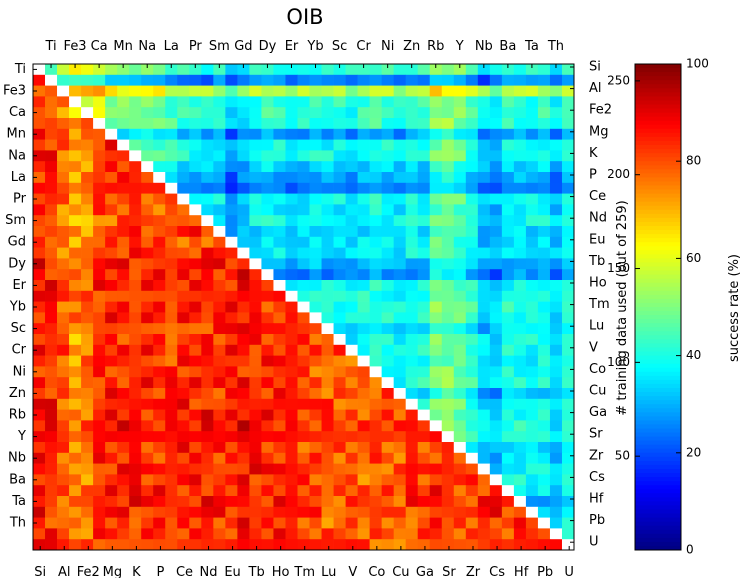 This screenshot has height=582, width=748. I want to click on right-axis-label: K, so click(593, 153).